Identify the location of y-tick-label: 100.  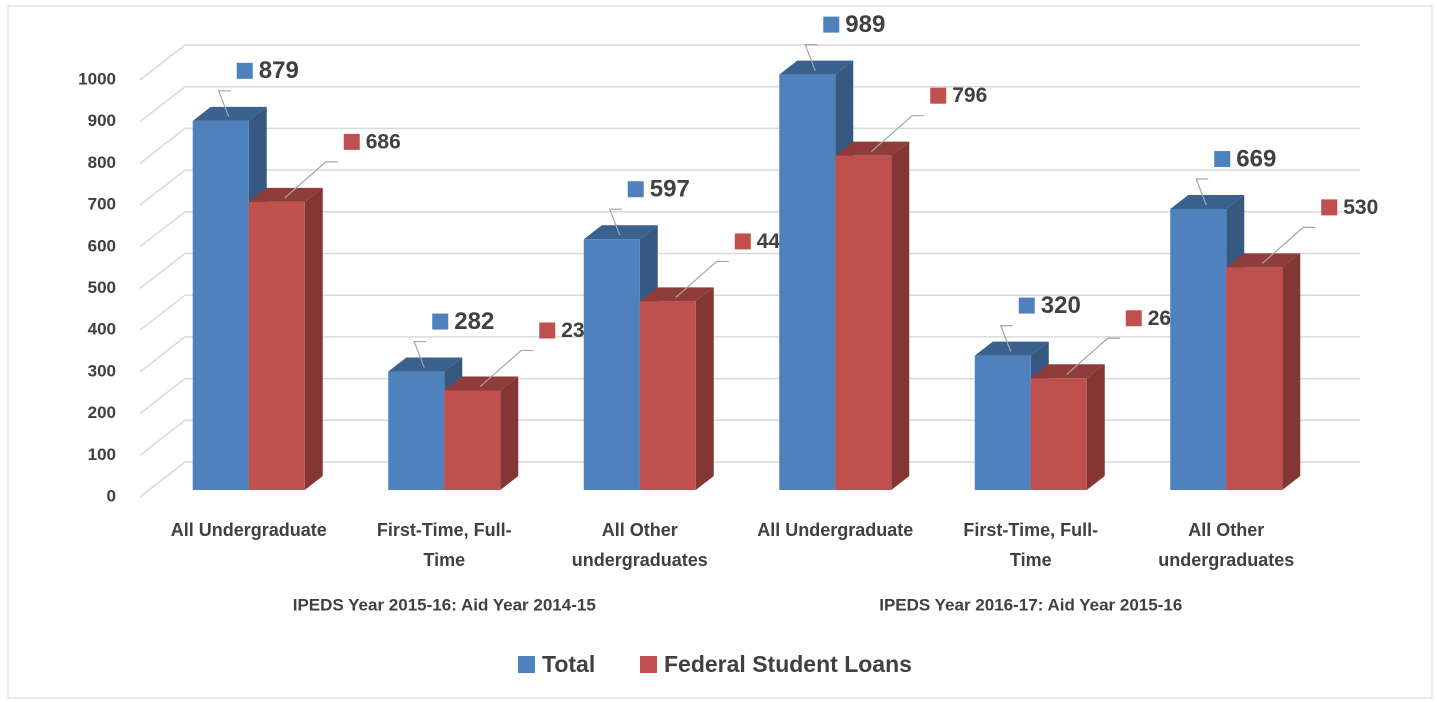
(102, 454).